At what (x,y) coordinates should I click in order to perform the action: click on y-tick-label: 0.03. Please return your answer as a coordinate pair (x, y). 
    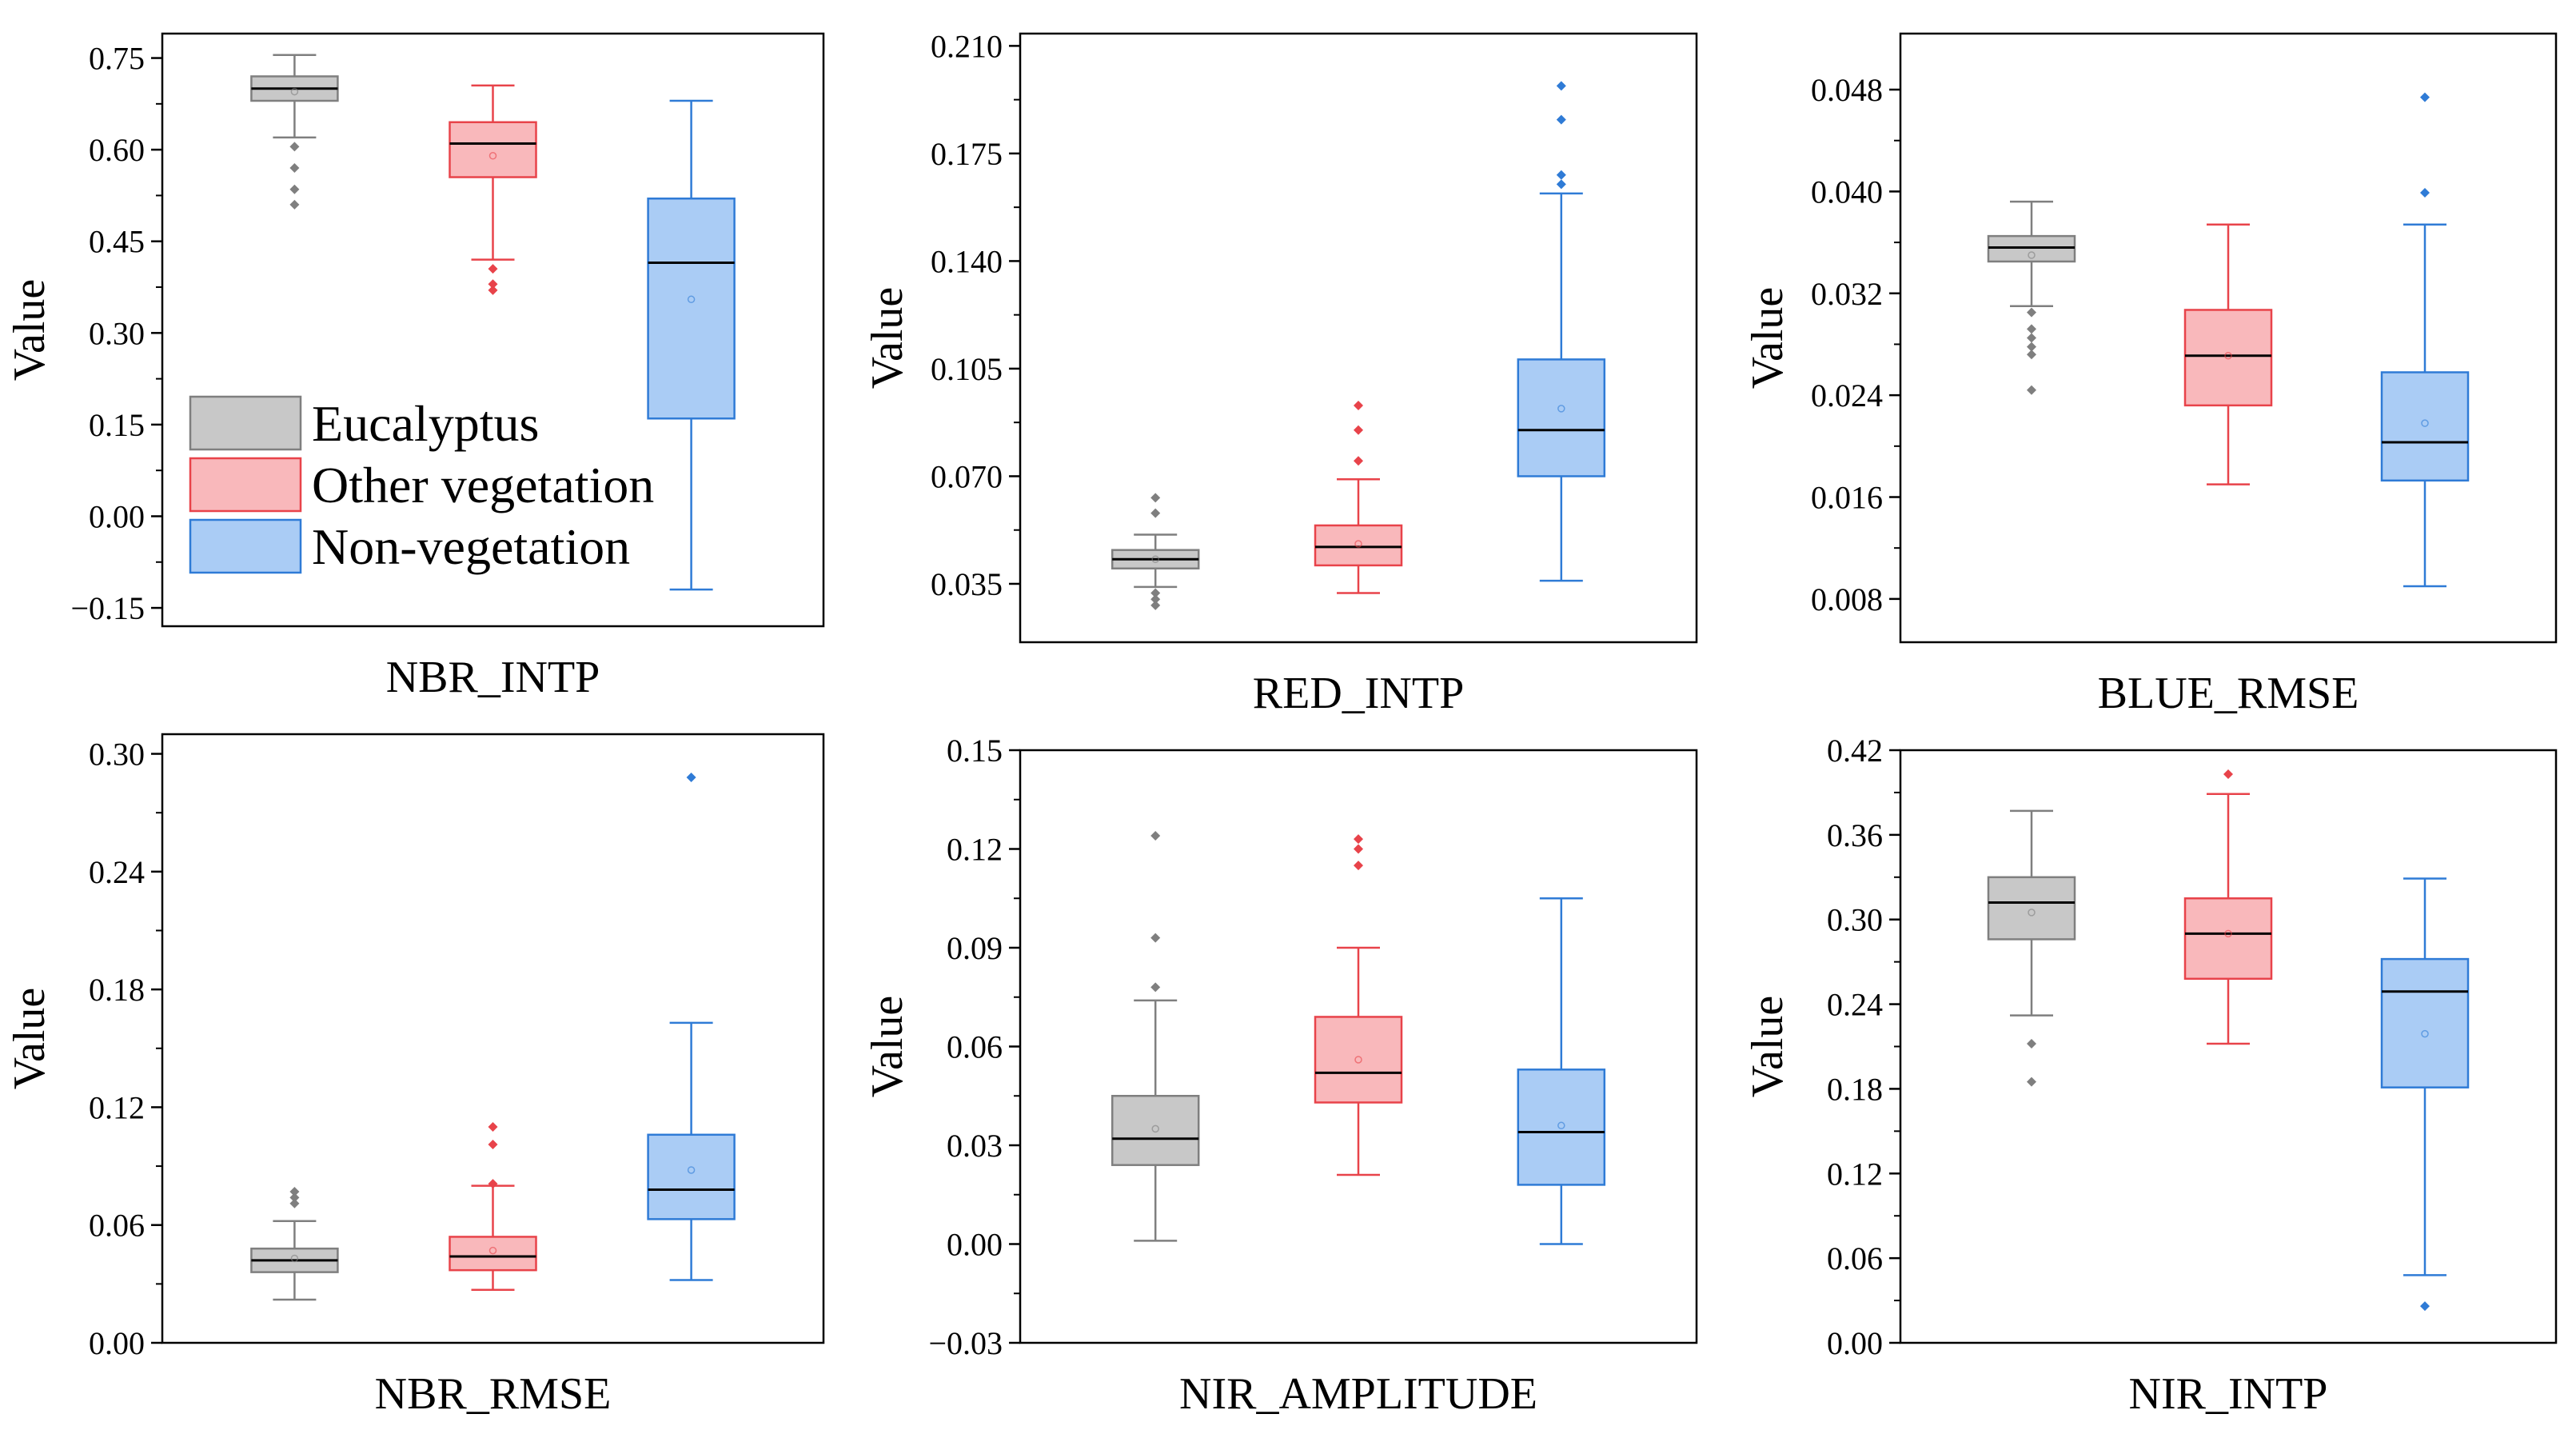
    Looking at the image, I should click on (975, 1146).